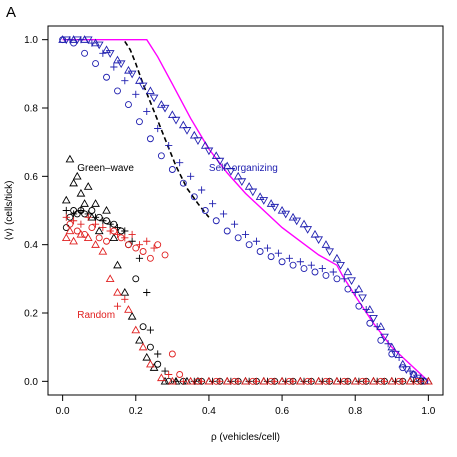 The height and width of the screenshot is (457, 457). Describe the element at coordinates (245, 437) in the screenshot. I see `x-axis-label: ρ (vehicles/cell)` at that location.